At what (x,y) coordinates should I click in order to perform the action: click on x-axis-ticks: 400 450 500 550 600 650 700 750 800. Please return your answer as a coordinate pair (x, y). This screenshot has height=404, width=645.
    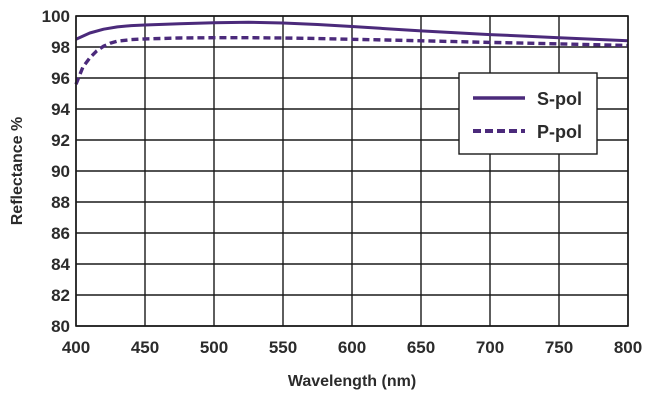
    Looking at the image, I should click on (352, 347).